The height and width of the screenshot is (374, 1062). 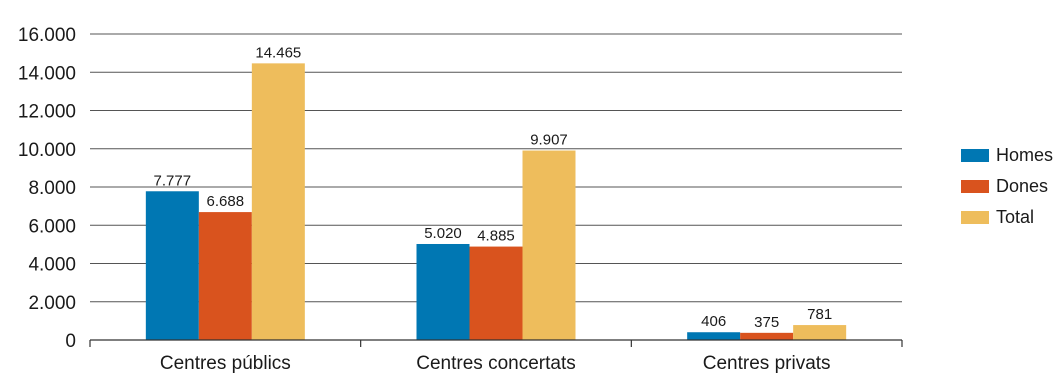 I want to click on x-axis, so click(x=496, y=343).